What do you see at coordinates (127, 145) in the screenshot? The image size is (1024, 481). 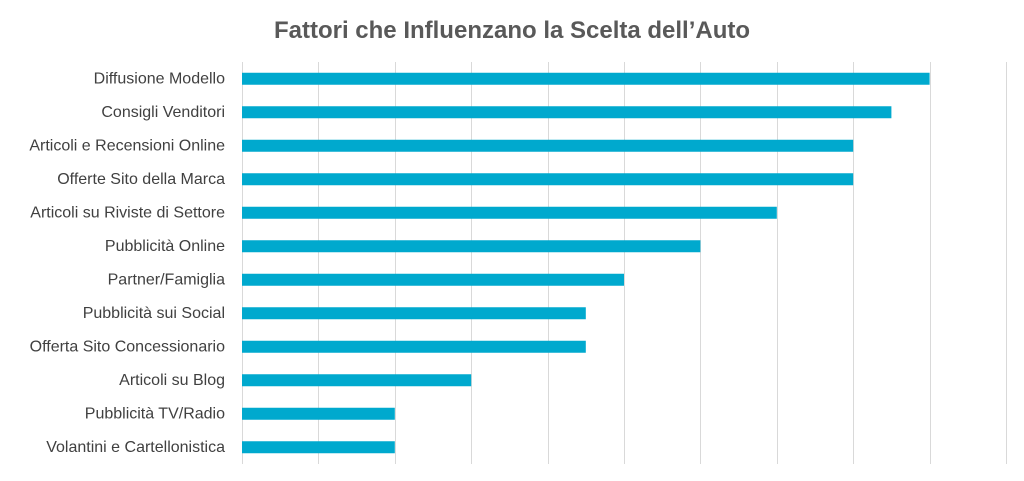 I see `category-label: Articoli e Recensioni Online` at bounding box center [127, 145].